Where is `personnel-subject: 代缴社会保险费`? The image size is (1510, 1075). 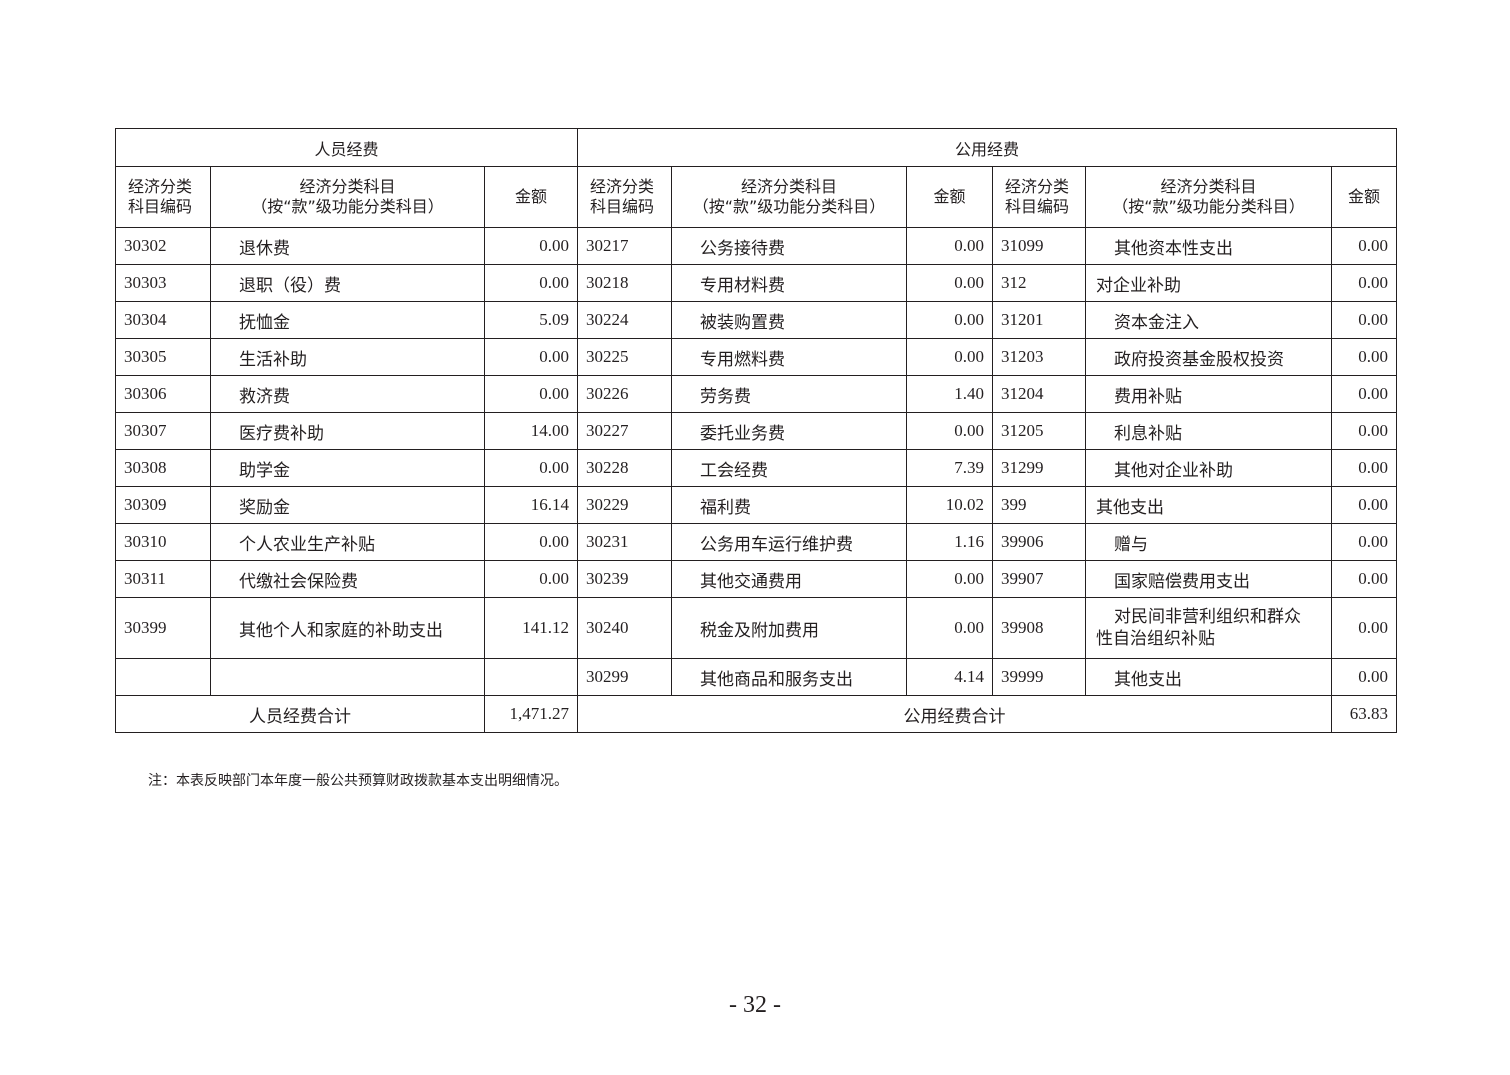 personnel-subject: 代缴社会保险费 is located at coordinates (347, 579).